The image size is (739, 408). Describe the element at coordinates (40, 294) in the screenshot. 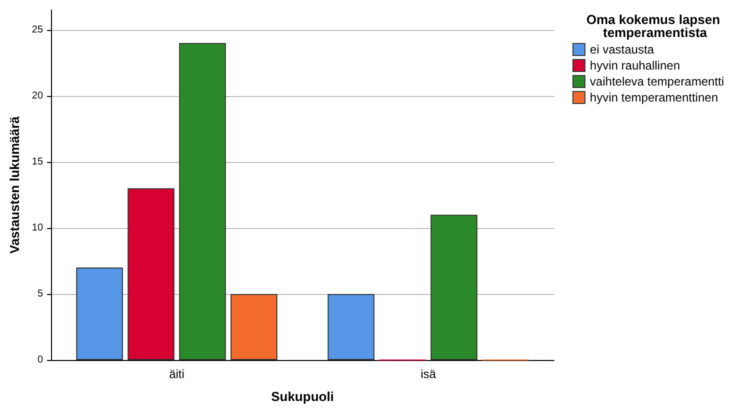

I see `y-tick-label: 5` at that location.